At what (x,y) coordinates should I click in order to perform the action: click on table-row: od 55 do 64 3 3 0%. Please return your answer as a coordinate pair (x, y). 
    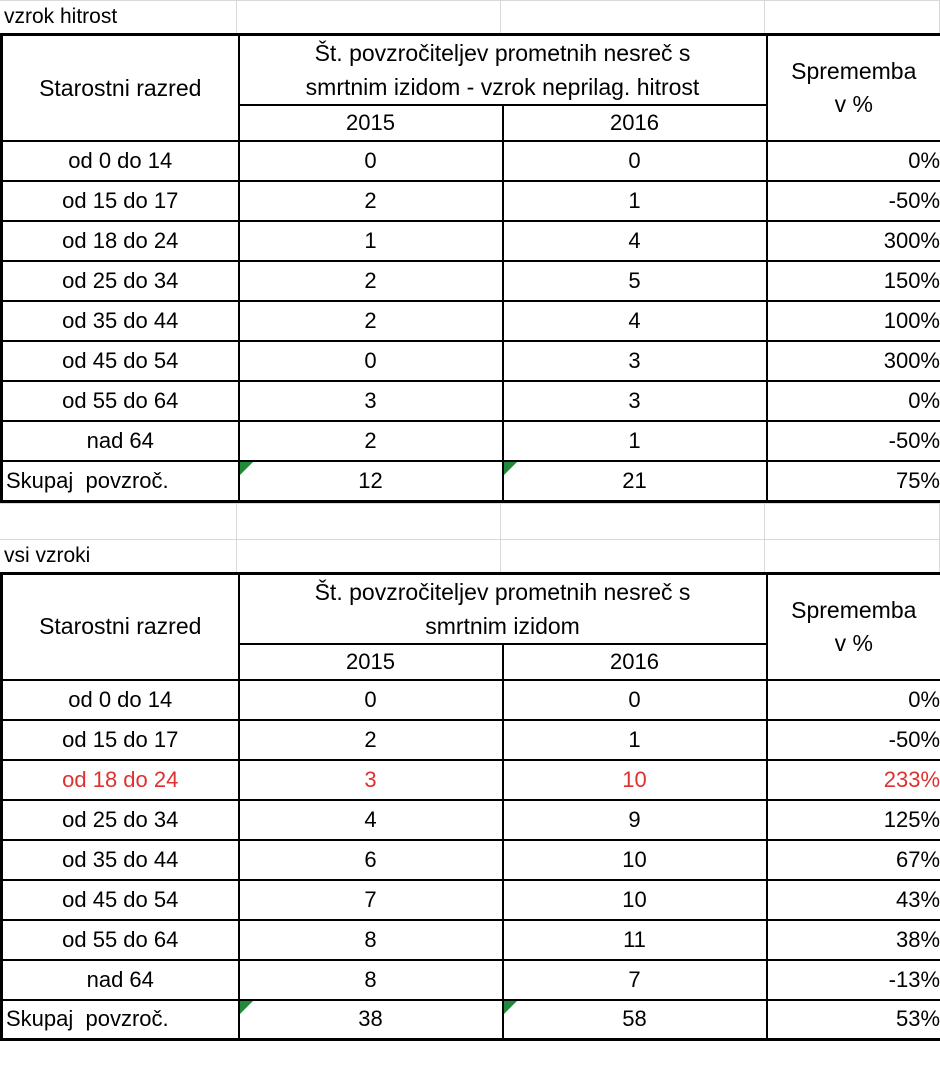
    Looking at the image, I should click on (470, 401).